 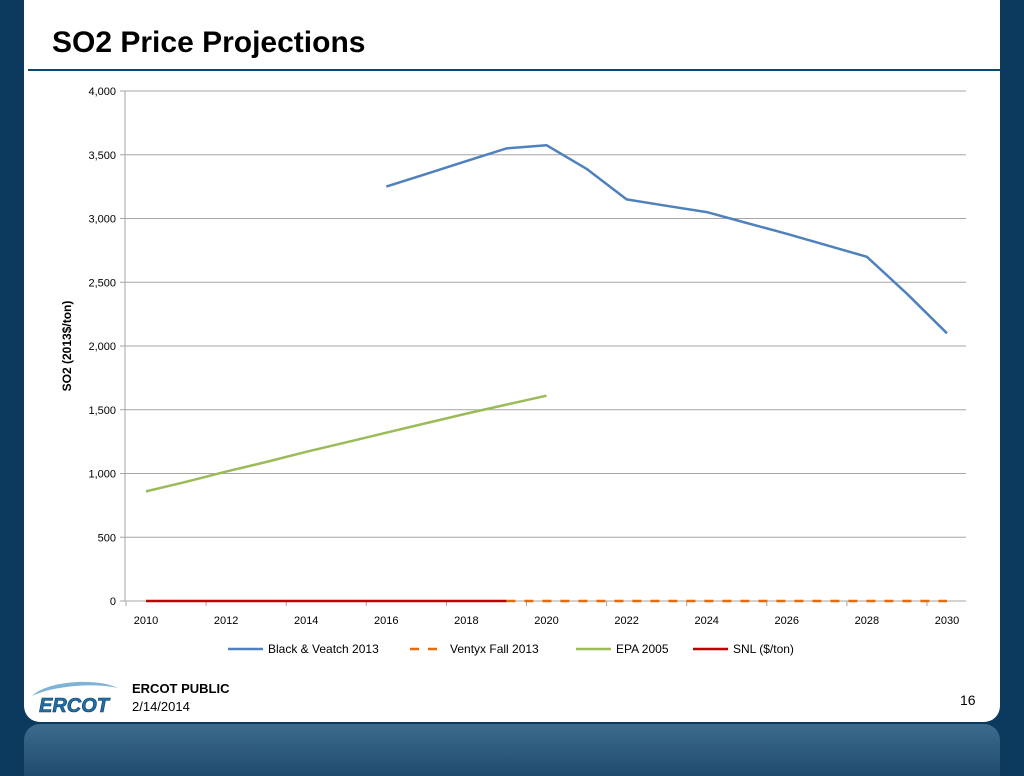 I want to click on page-number: 16, so click(x=968, y=700).